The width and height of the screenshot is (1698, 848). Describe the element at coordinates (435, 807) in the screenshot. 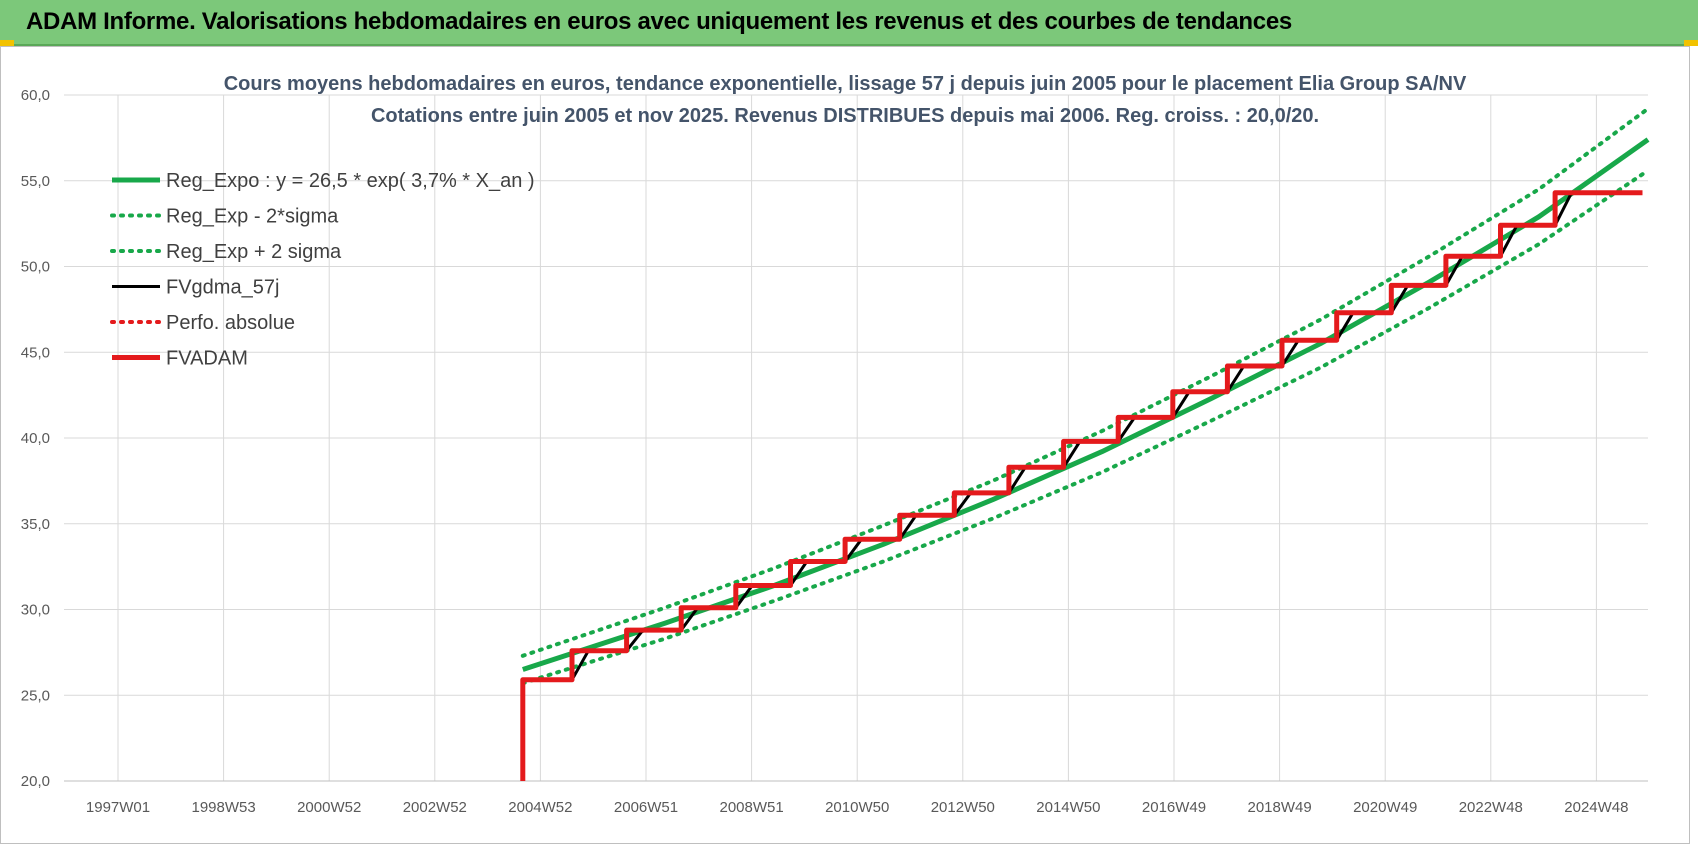

I see `x-tick-label: 2002W52` at that location.